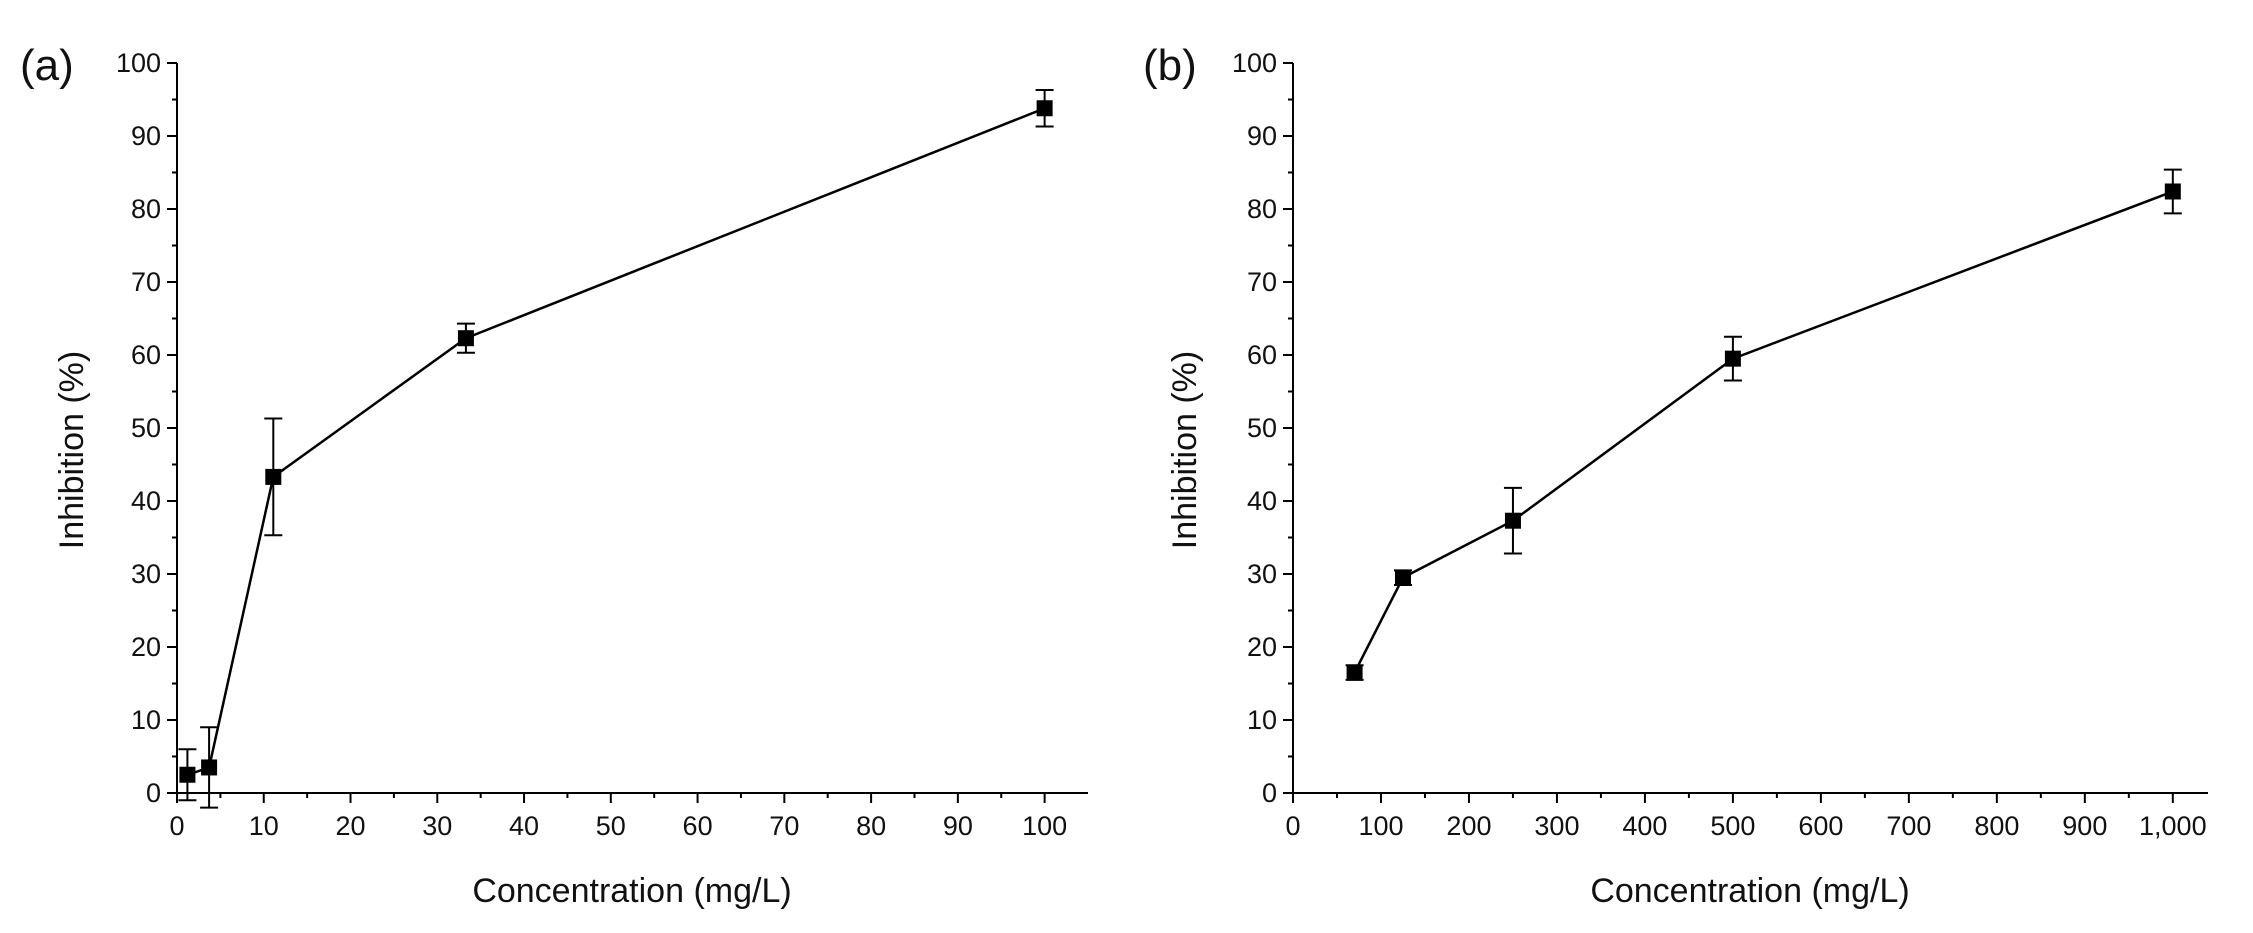 This screenshot has height=933, width=2253. I want to click on x-tick-label-b: 400, so click(1644, 826).